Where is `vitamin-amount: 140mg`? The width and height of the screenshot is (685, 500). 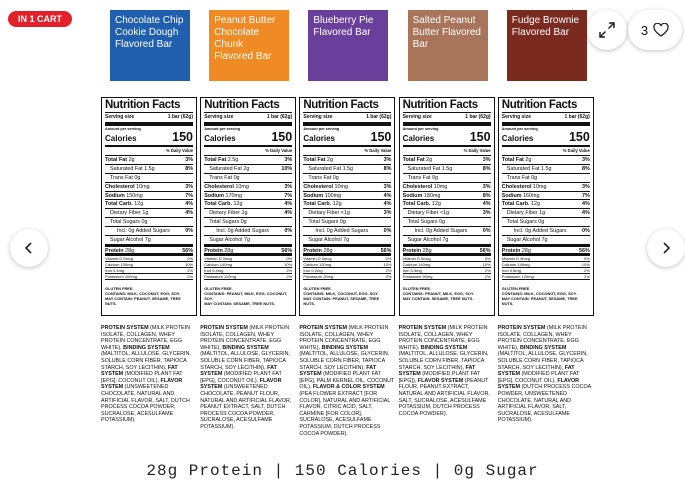
vitamin-amount: 140mg is located at coordinates (225, 264).